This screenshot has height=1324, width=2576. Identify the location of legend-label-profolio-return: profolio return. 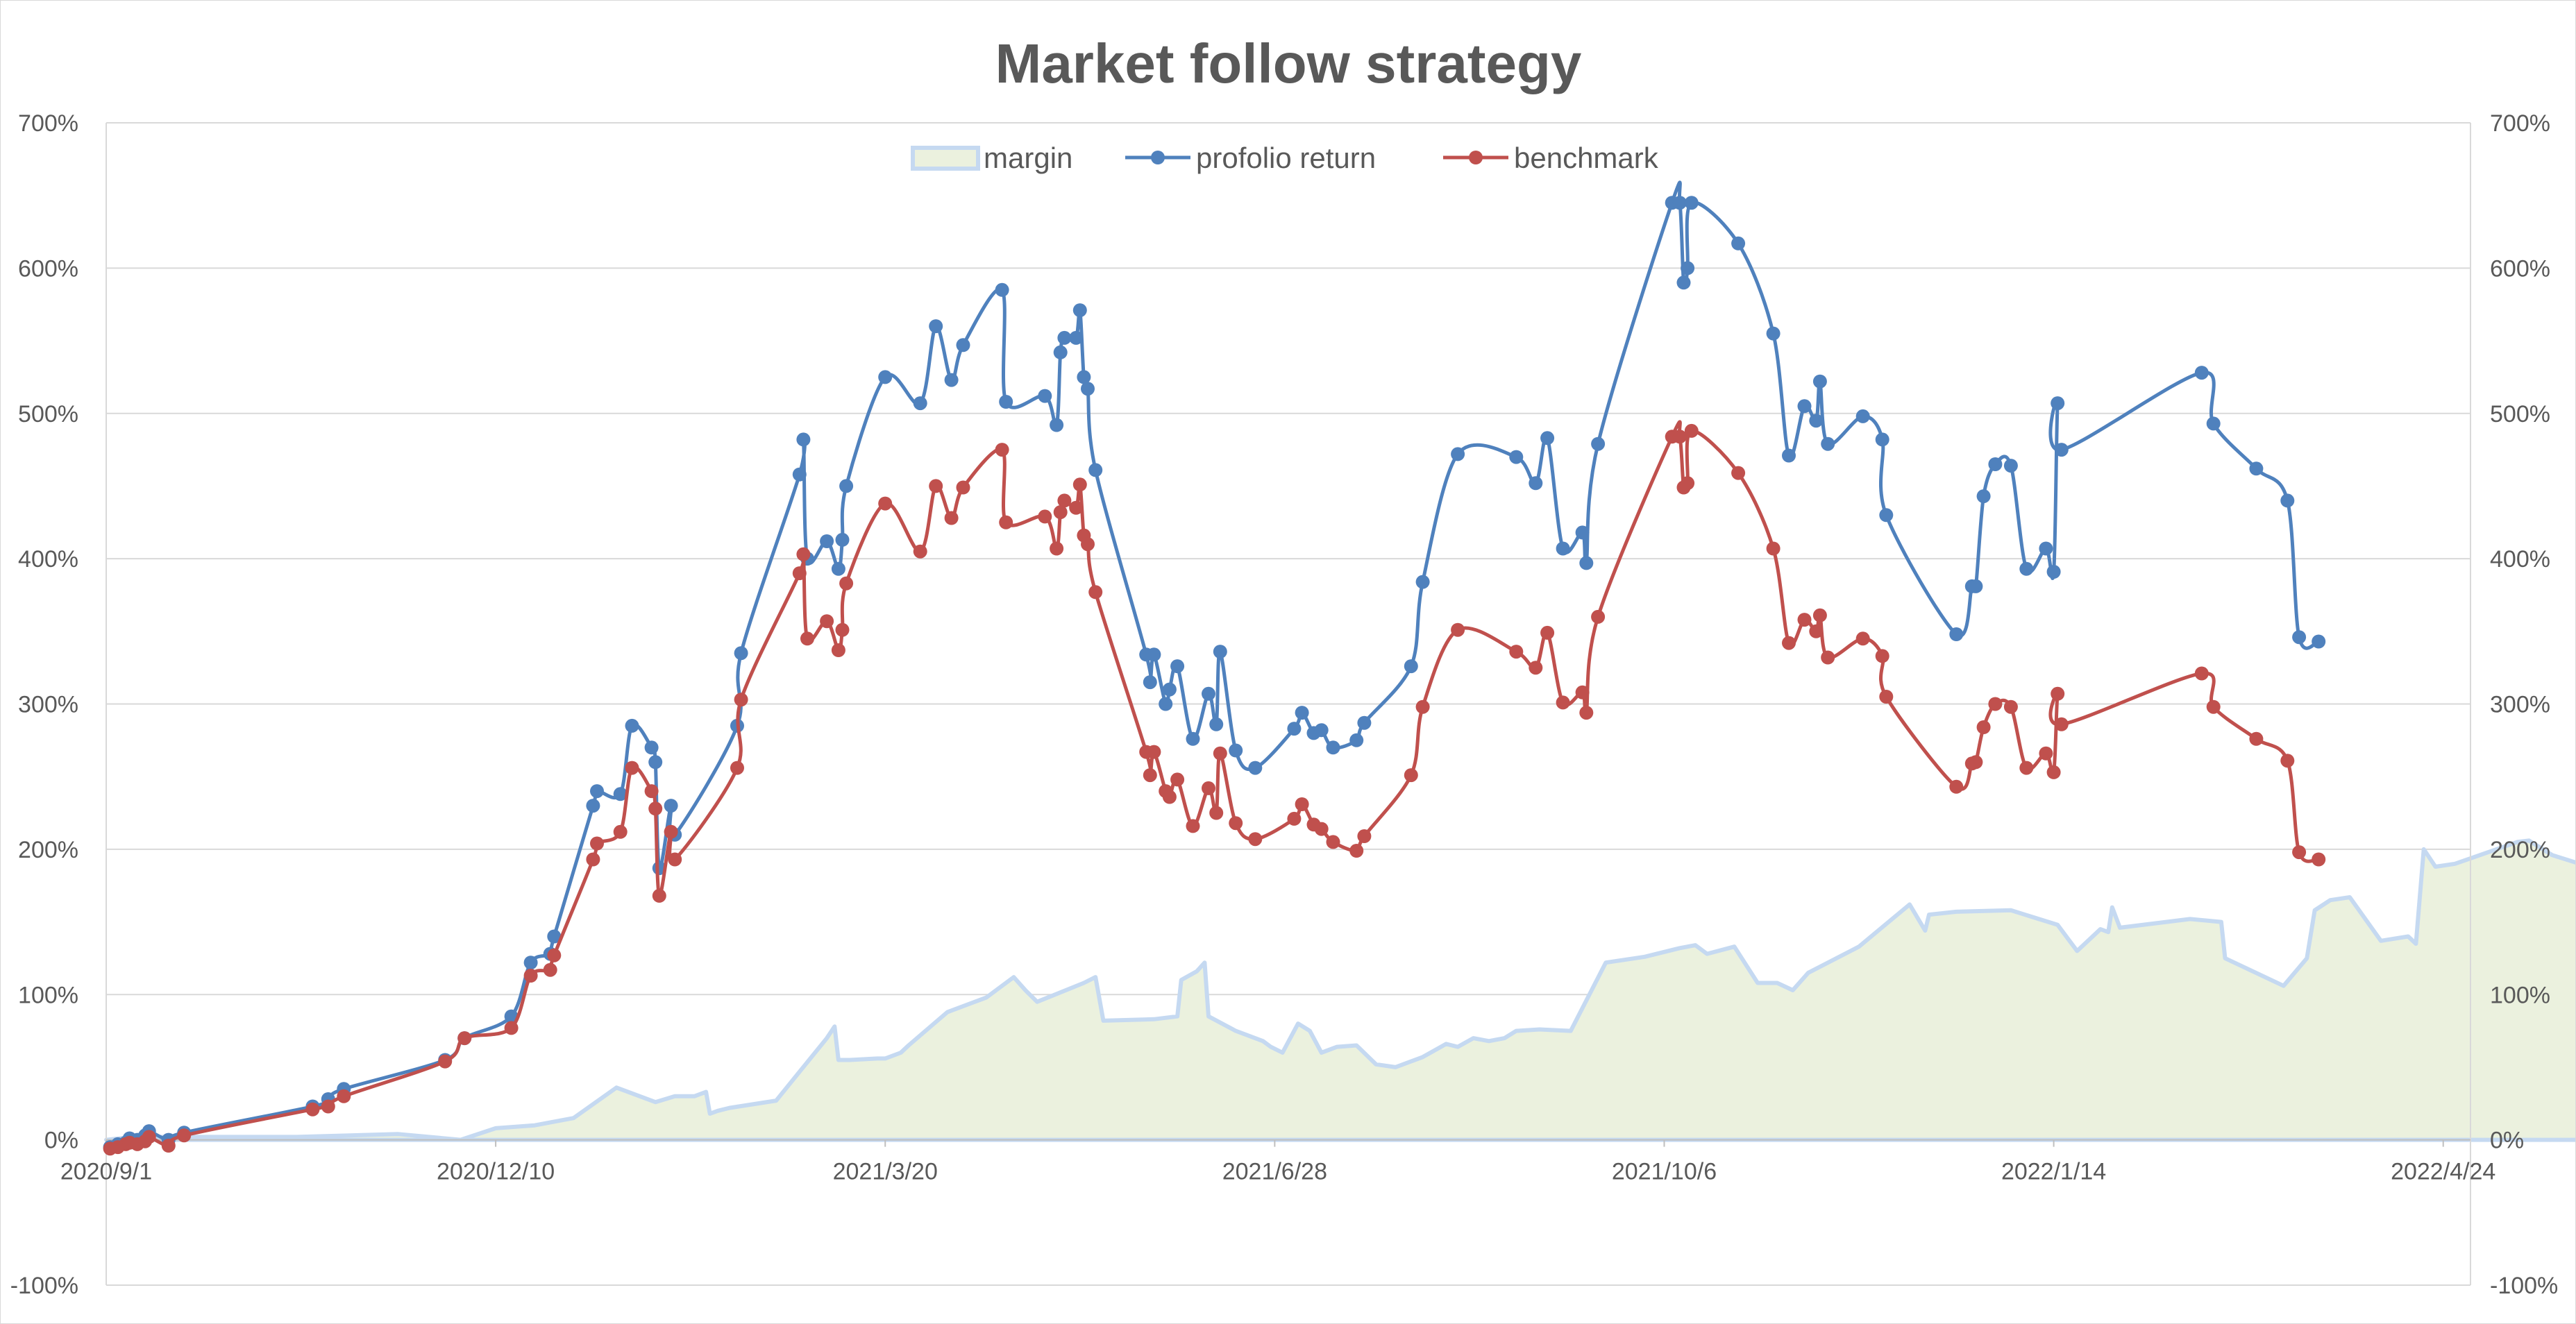
(1286, 158).